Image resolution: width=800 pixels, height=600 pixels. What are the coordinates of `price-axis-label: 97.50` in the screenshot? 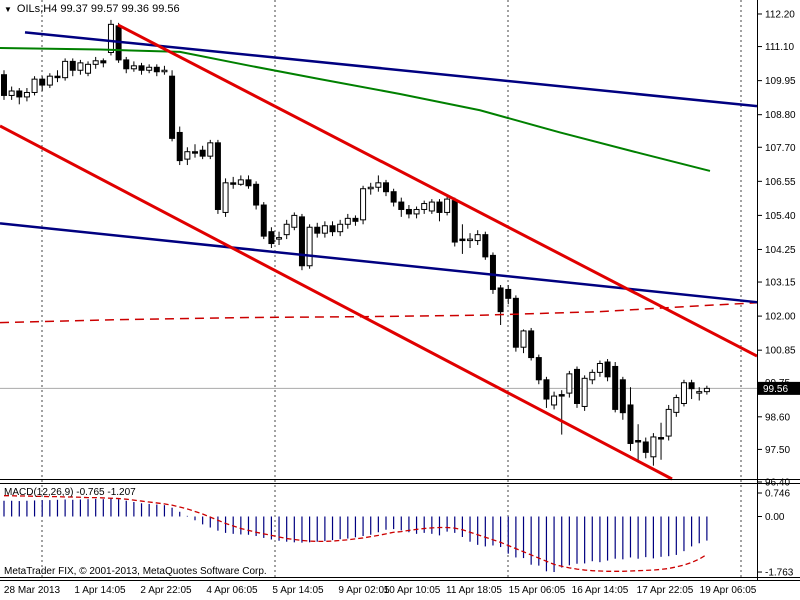 It's located at (777, 450).